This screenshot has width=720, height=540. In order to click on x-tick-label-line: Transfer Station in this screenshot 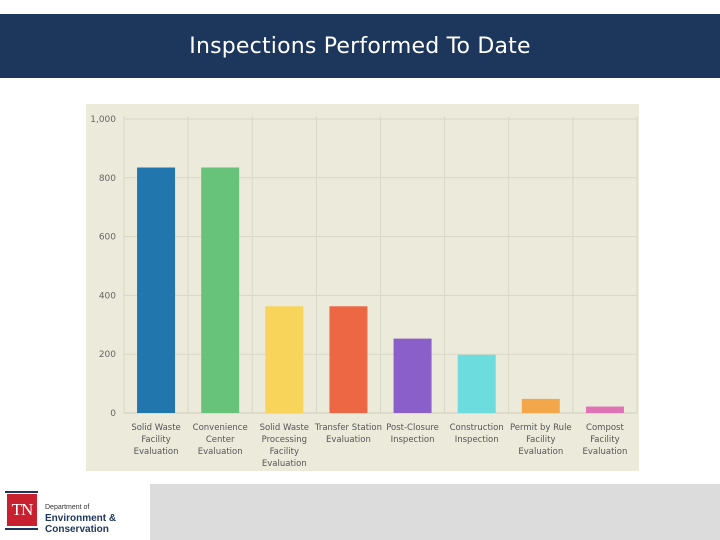, I will do `click(348, 428)`.